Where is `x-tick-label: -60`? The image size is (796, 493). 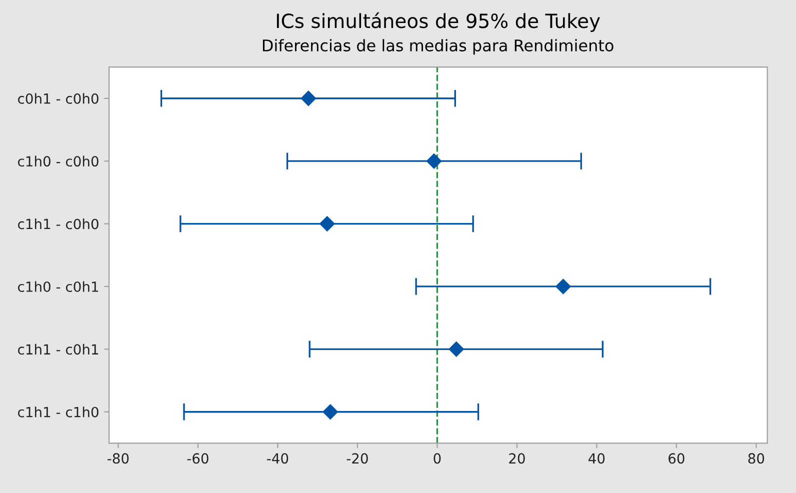 x-tick-label: -60 is located at coordinates (197, 458).